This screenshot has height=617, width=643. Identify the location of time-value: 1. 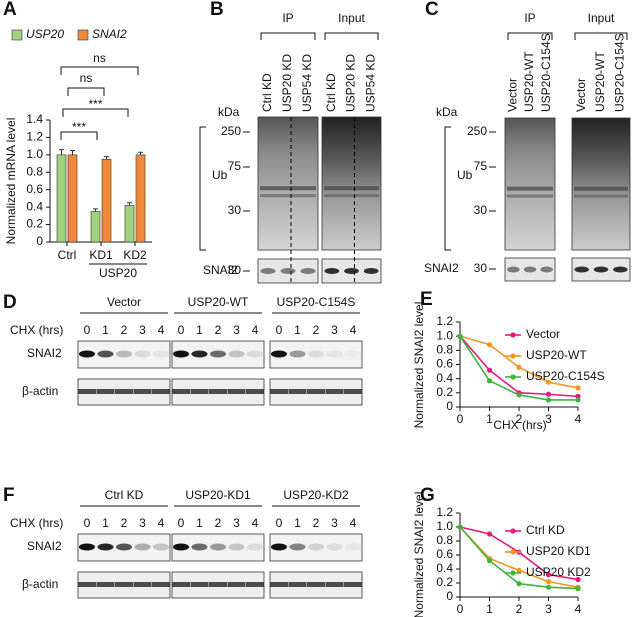
(297, 330).